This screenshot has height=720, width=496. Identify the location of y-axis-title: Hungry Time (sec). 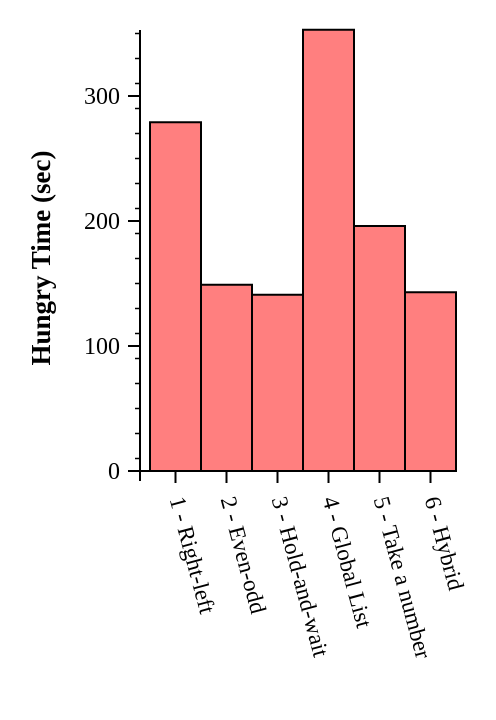
(41, 258).